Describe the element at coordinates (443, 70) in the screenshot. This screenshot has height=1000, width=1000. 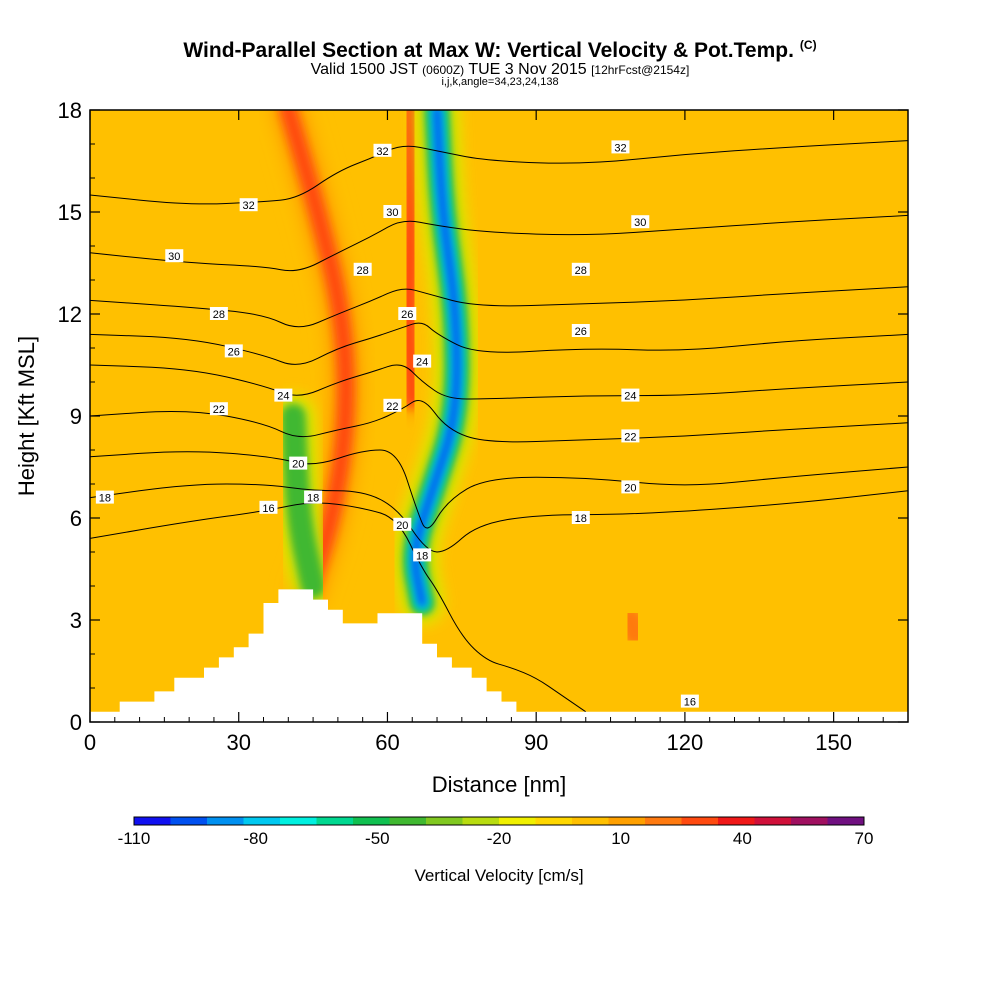
I see `valid-utc: (0600Z)` at that location.